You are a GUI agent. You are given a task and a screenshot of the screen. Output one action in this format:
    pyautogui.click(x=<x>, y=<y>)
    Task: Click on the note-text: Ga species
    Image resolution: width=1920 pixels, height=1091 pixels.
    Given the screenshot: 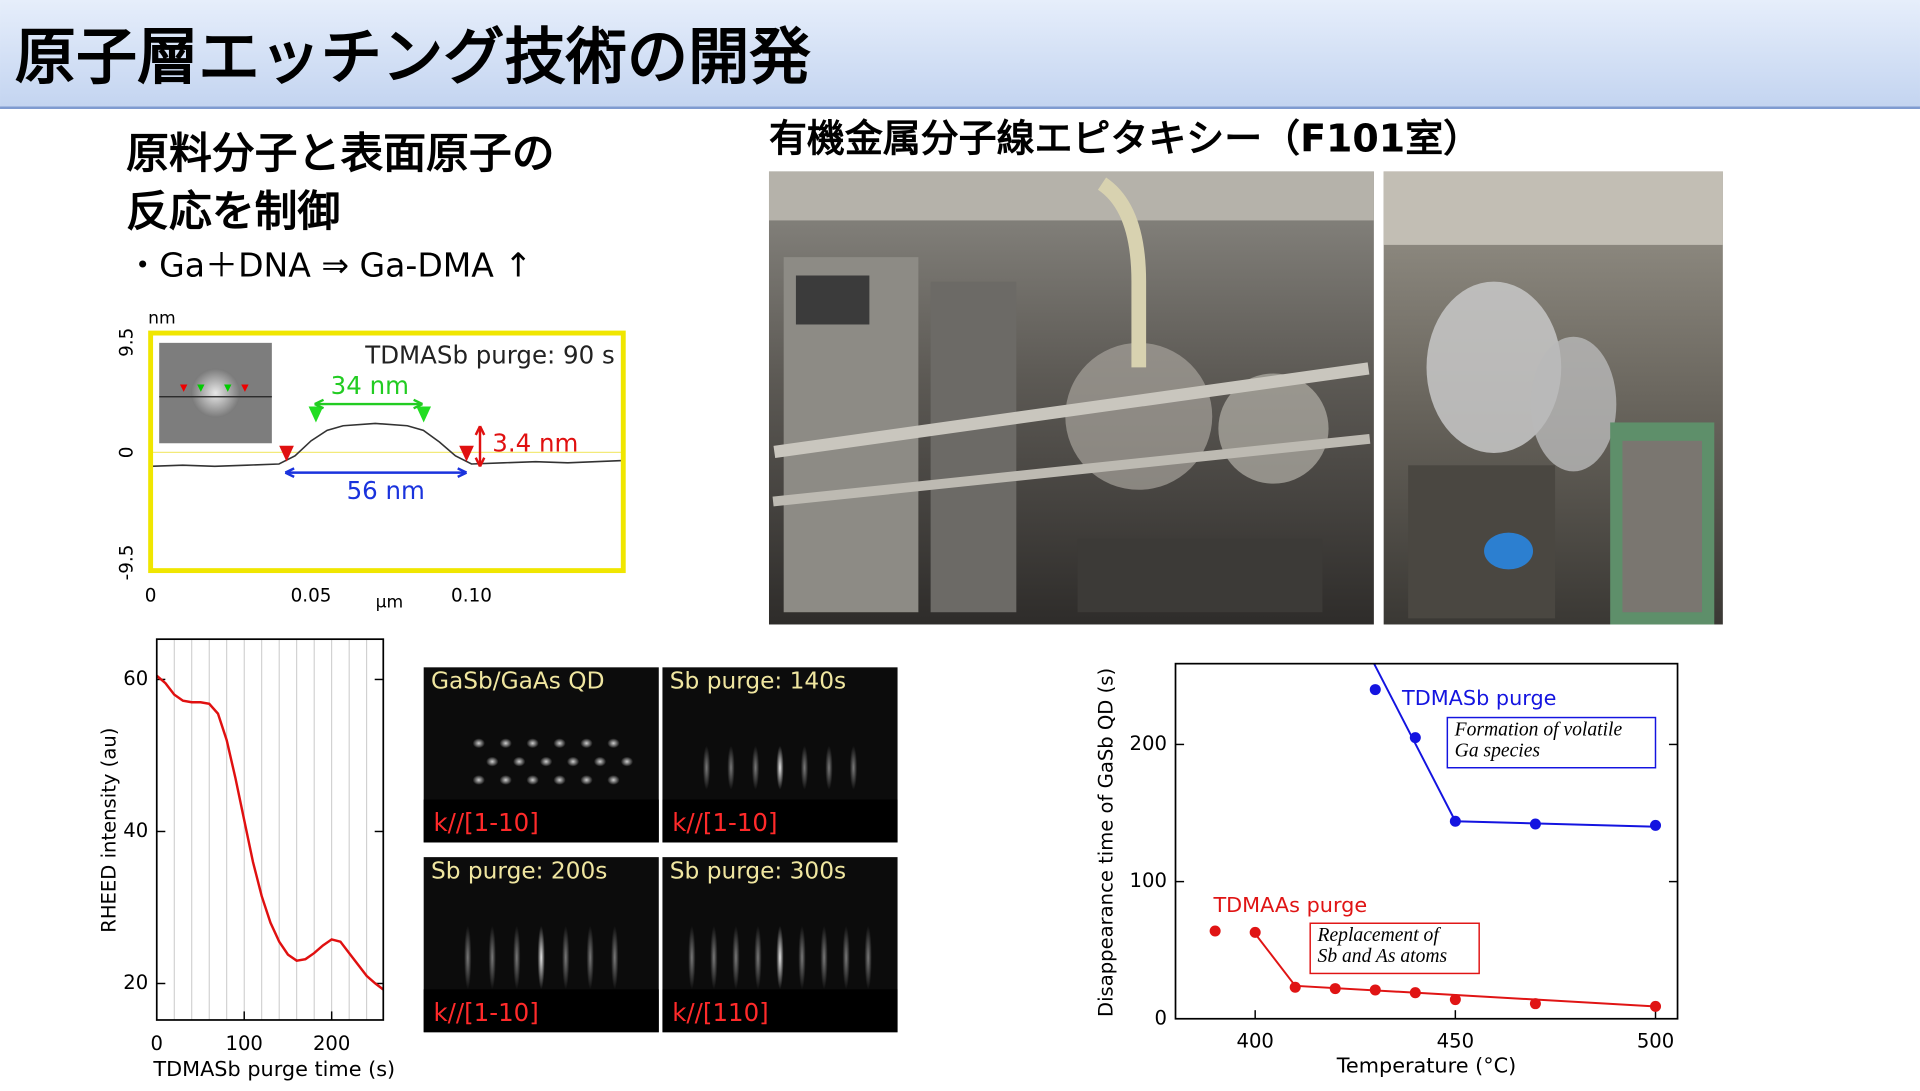 What is the action you would take?
    pyautogui.click(x=1498, y=750)
    